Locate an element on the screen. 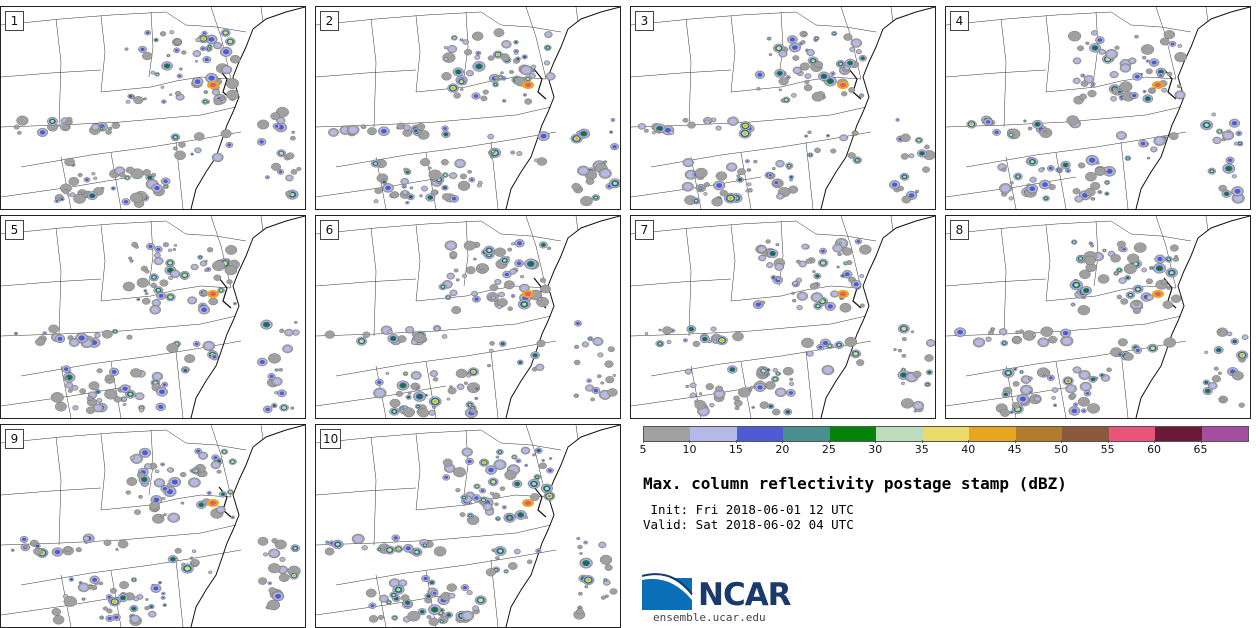 This screenshot has width=1260, height=628. member-panel-9: 9 is located at coordinates (153, 526).